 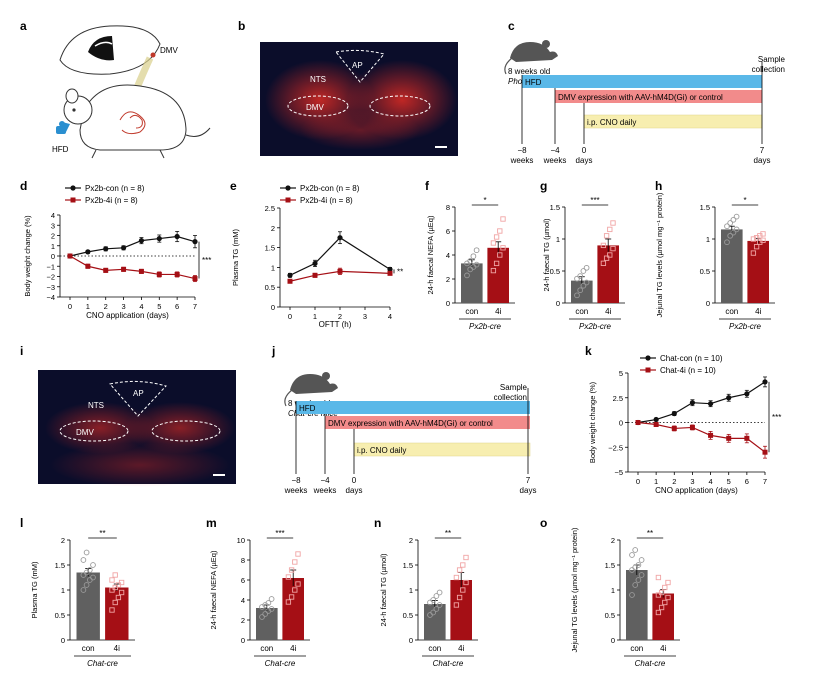 What do you see at coordinates (53, 225) in the screenshot?
I see `y-tick-label: 3` at bounding box center [53, 225].